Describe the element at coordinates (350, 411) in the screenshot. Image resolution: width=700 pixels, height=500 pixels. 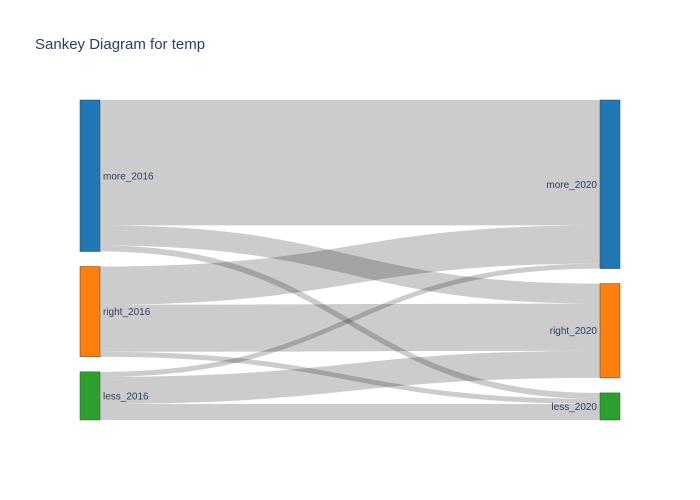
I see `link-less_2016-to-less_2020` at that location.